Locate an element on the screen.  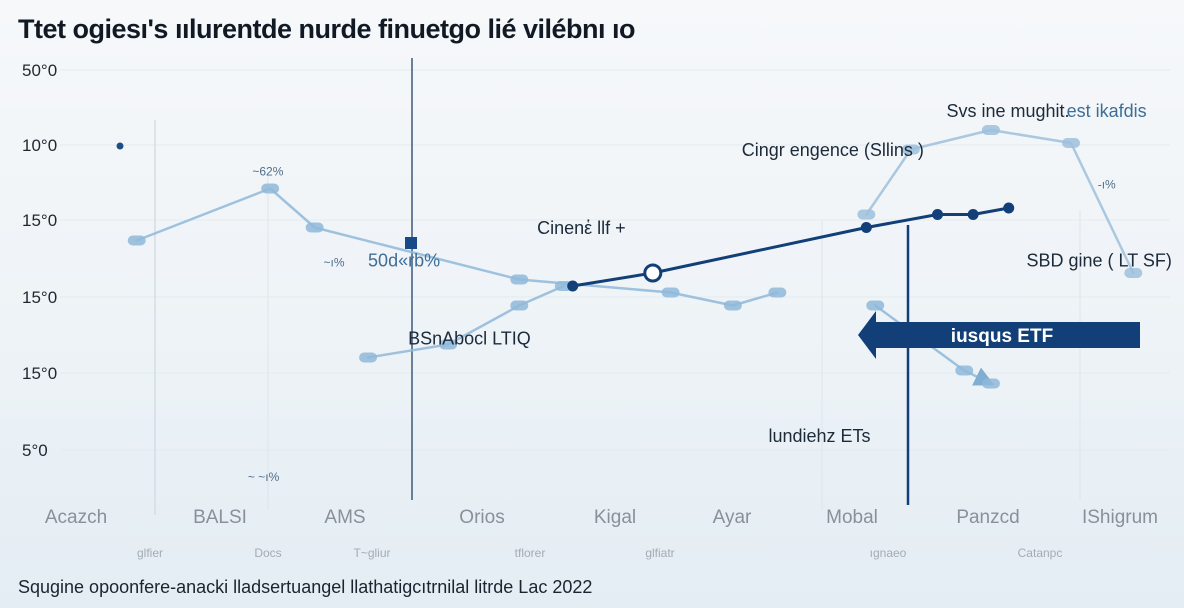
banner-label: iusqus ETF is located at coordinates (1002, 336).